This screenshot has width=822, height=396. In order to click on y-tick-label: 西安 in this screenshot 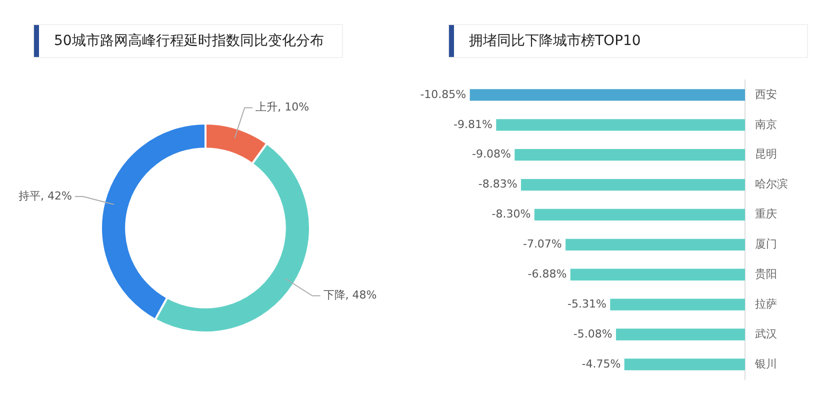, I will do `click(766, 94)`.